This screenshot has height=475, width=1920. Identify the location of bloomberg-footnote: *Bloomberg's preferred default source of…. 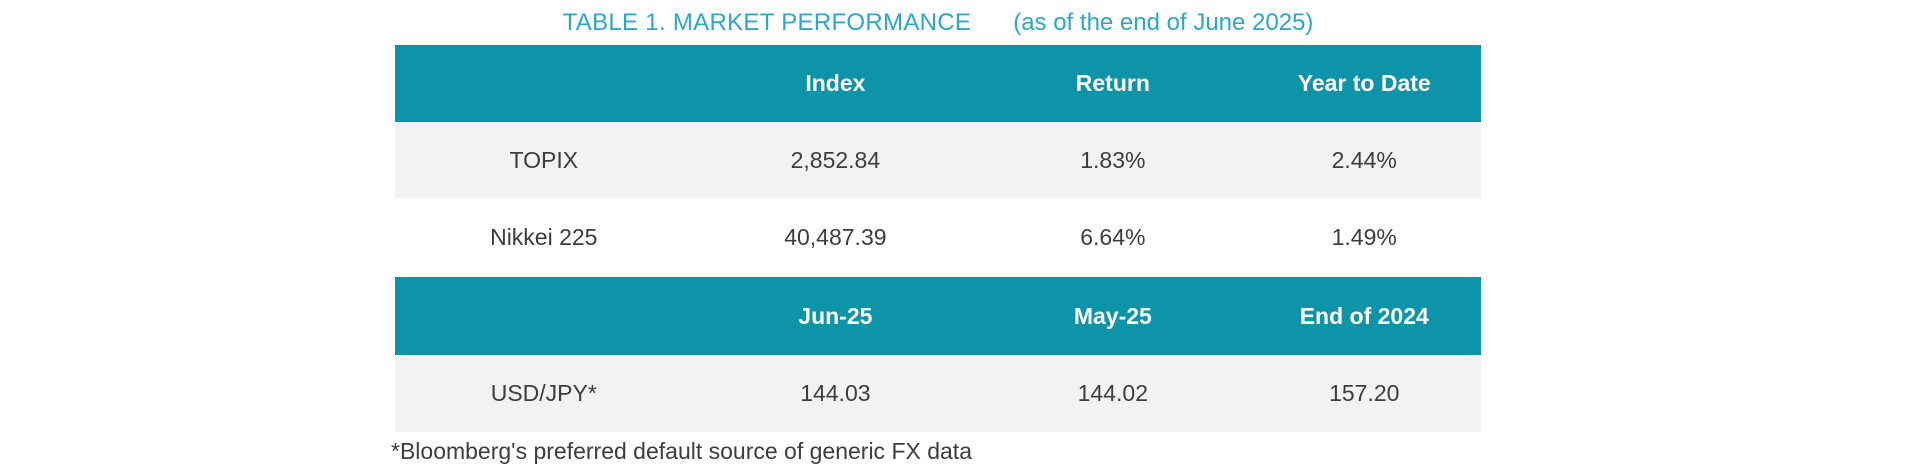
(681, 451).